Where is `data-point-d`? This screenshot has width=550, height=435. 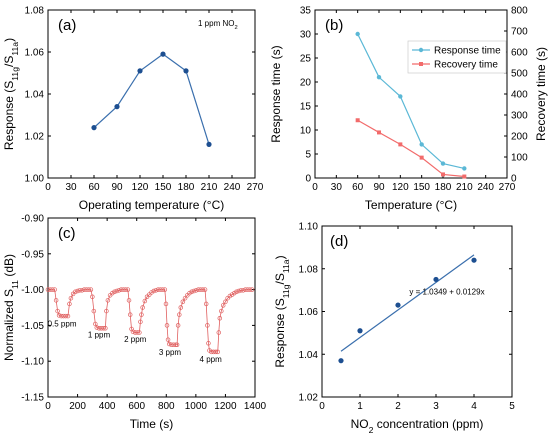
data-point-d is located at coordinates (341, 361).